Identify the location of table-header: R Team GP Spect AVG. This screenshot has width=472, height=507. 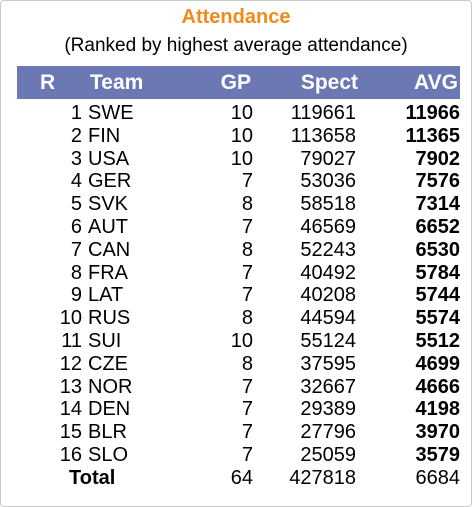
(238, 82).